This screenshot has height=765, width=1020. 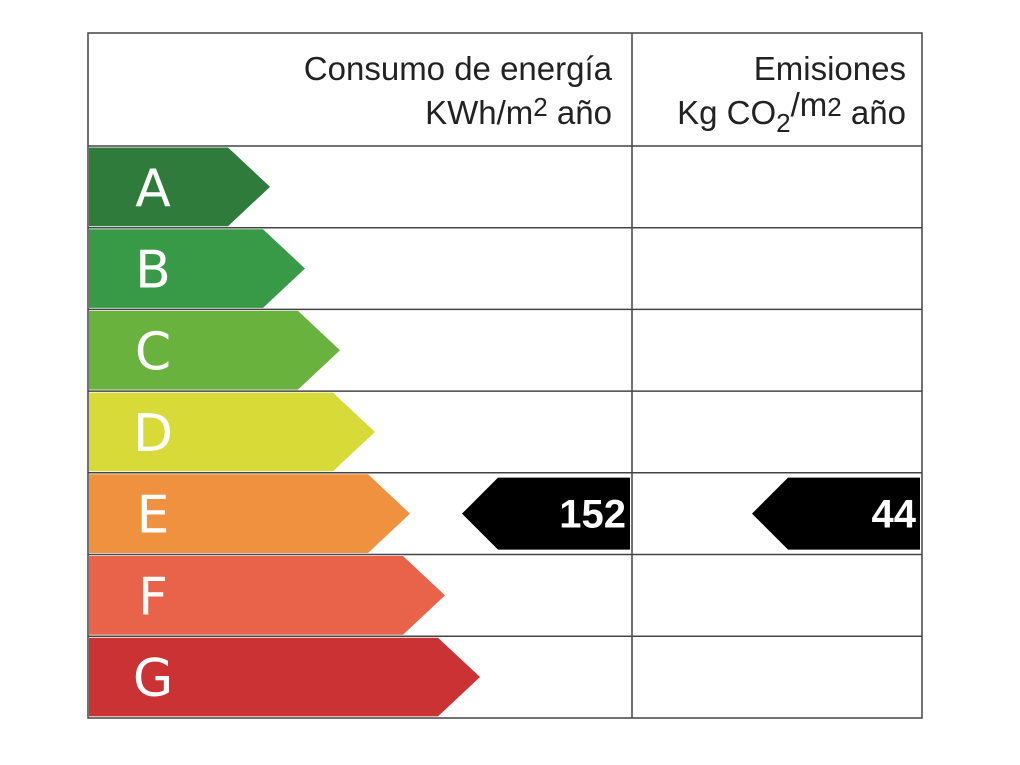 What do you see at coordinates (809, 104) in the screenshot?
I see `unit-part: /m` at bounding box center [809, 104].